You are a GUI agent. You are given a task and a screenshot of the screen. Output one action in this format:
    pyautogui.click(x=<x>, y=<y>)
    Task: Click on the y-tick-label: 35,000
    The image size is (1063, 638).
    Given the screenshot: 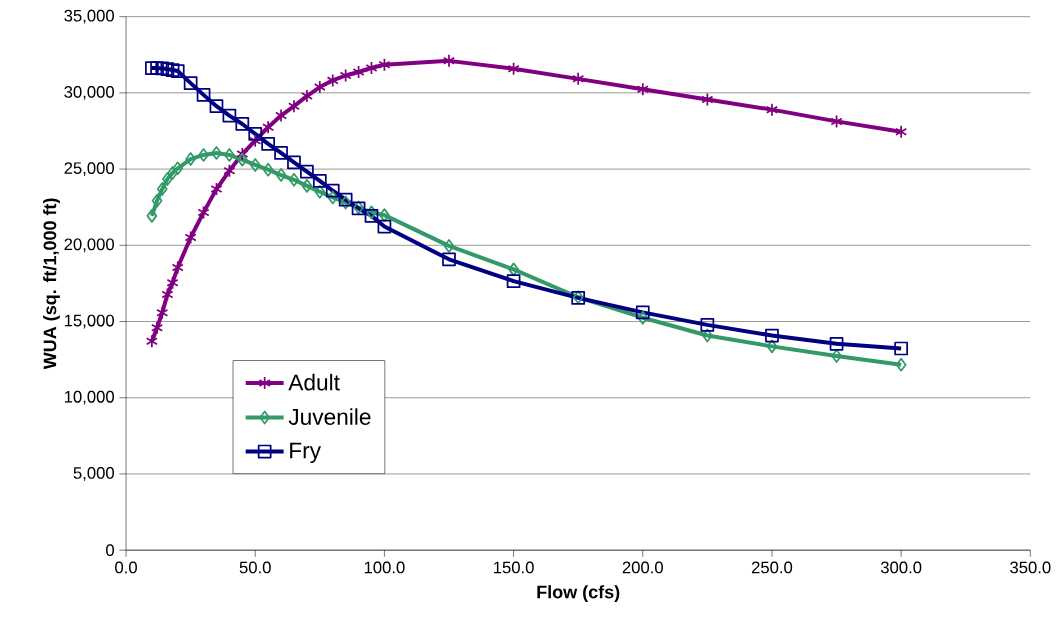 What is the action you would take?
    pyautogui.click(x=89, y=16)
    